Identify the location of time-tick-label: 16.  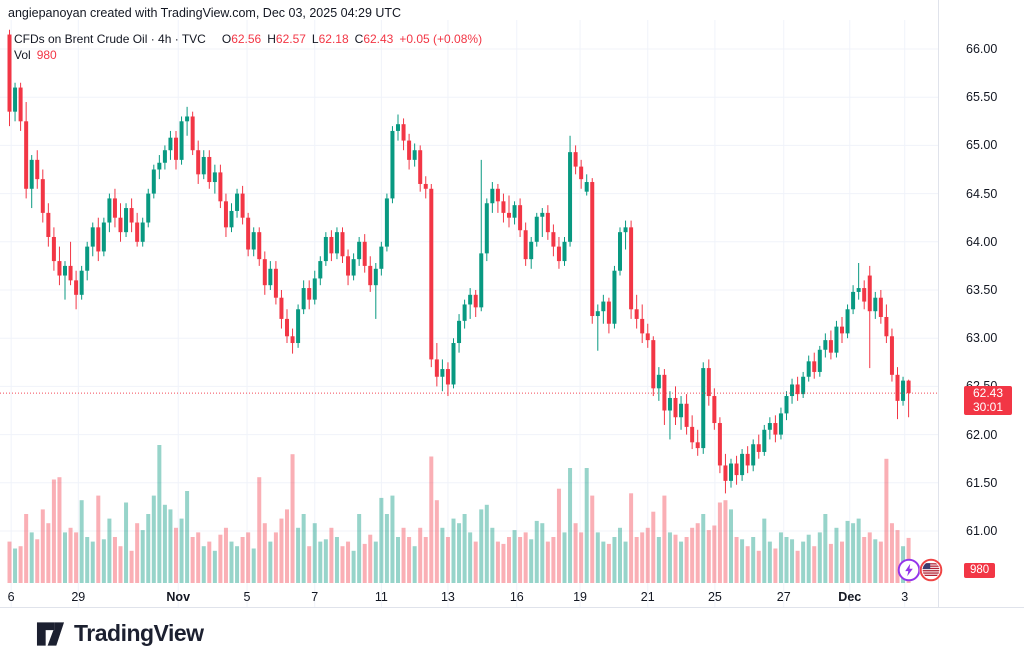
(516, 597).